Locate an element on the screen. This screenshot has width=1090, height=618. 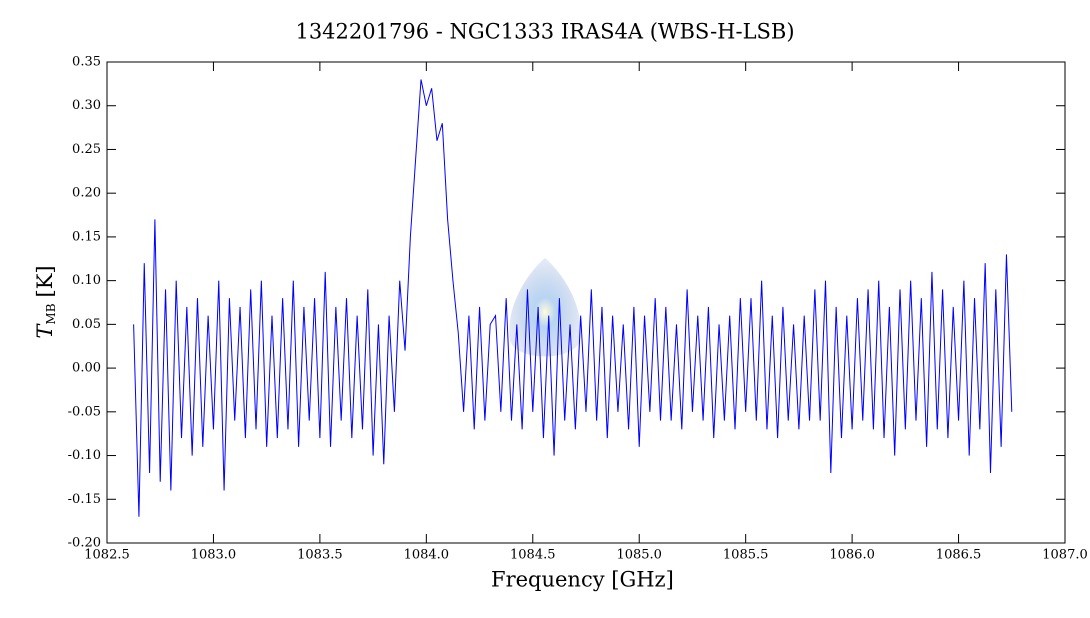
x-tick-label: 1085.0 is located at coordinates (639, 555).